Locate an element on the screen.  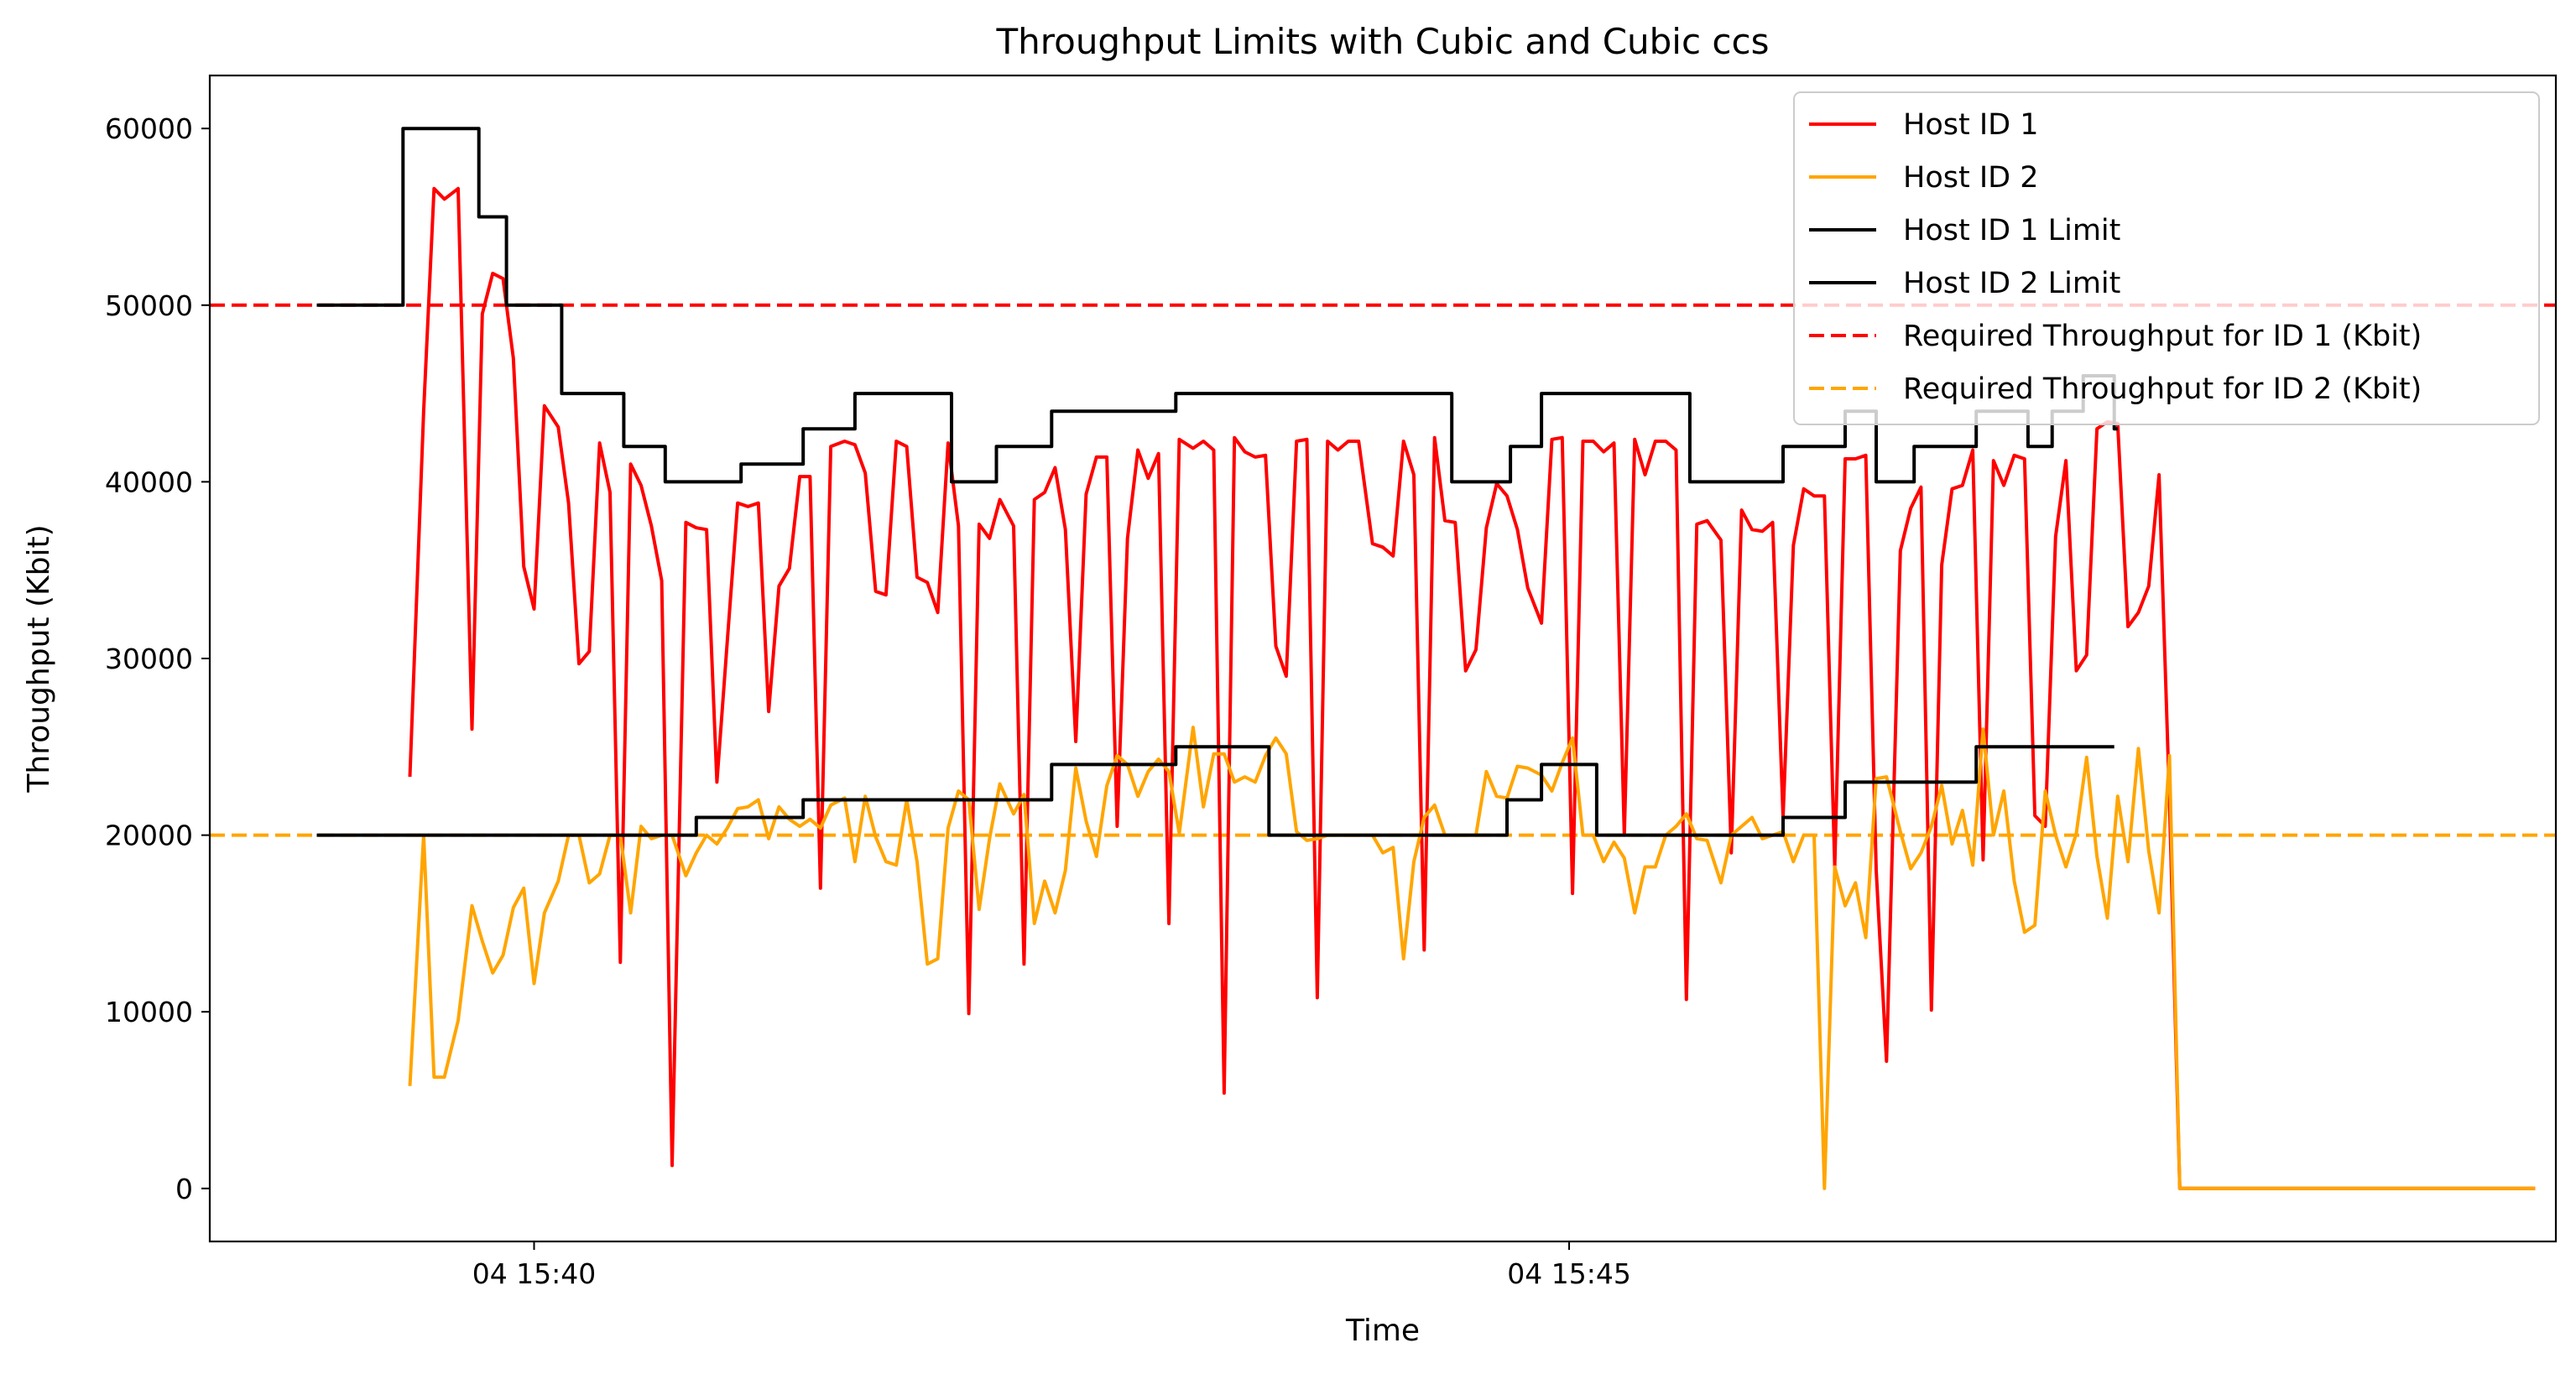
y-tick-label: 50000 is located at coordinates (149, 305).